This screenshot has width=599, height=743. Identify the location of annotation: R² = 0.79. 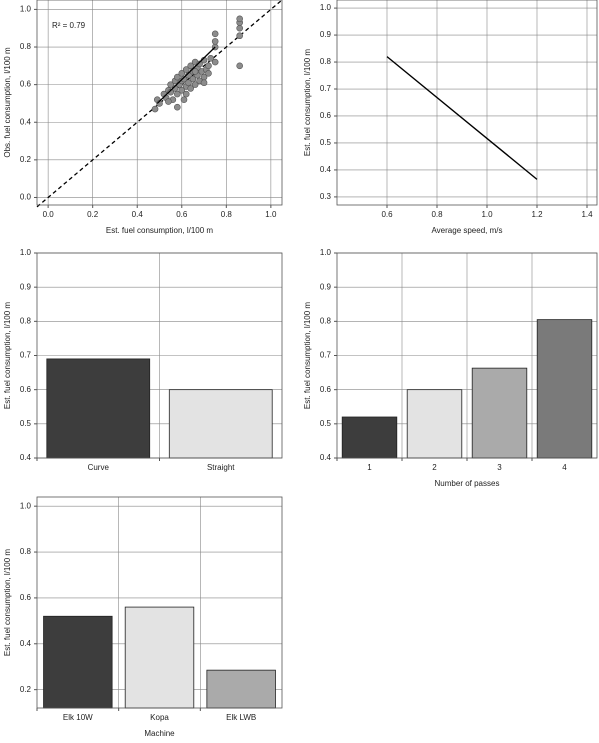
(69, 25).